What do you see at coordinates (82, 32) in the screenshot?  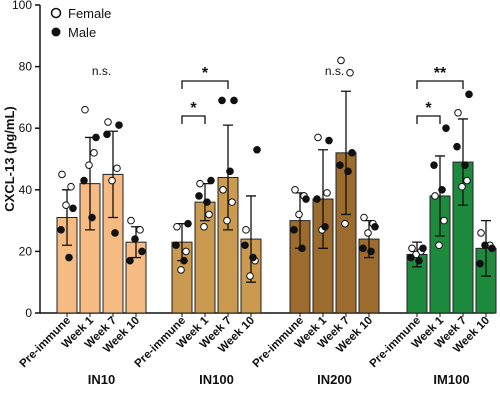 I see `legend-label: Male` at bounding box center [82, 32].